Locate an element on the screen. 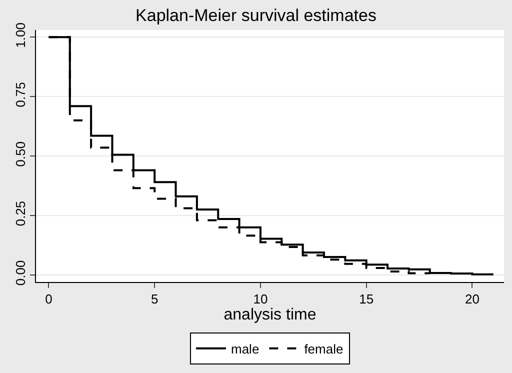 This screenshot has width=512, height=373. x-axis-title: analysis time is located at coordinates (270, 315).